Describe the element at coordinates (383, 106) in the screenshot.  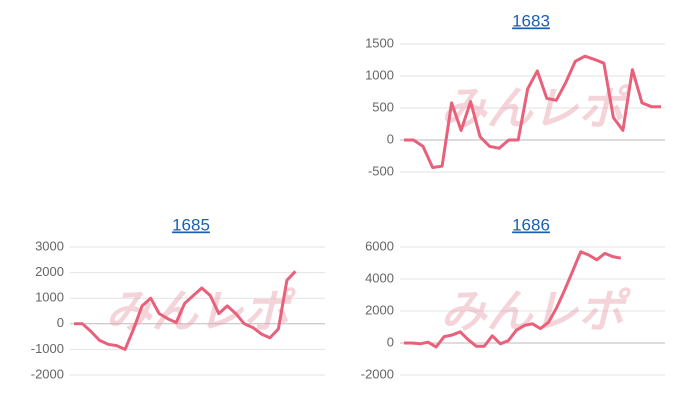
I see `y-tick-label: 500` at that location.